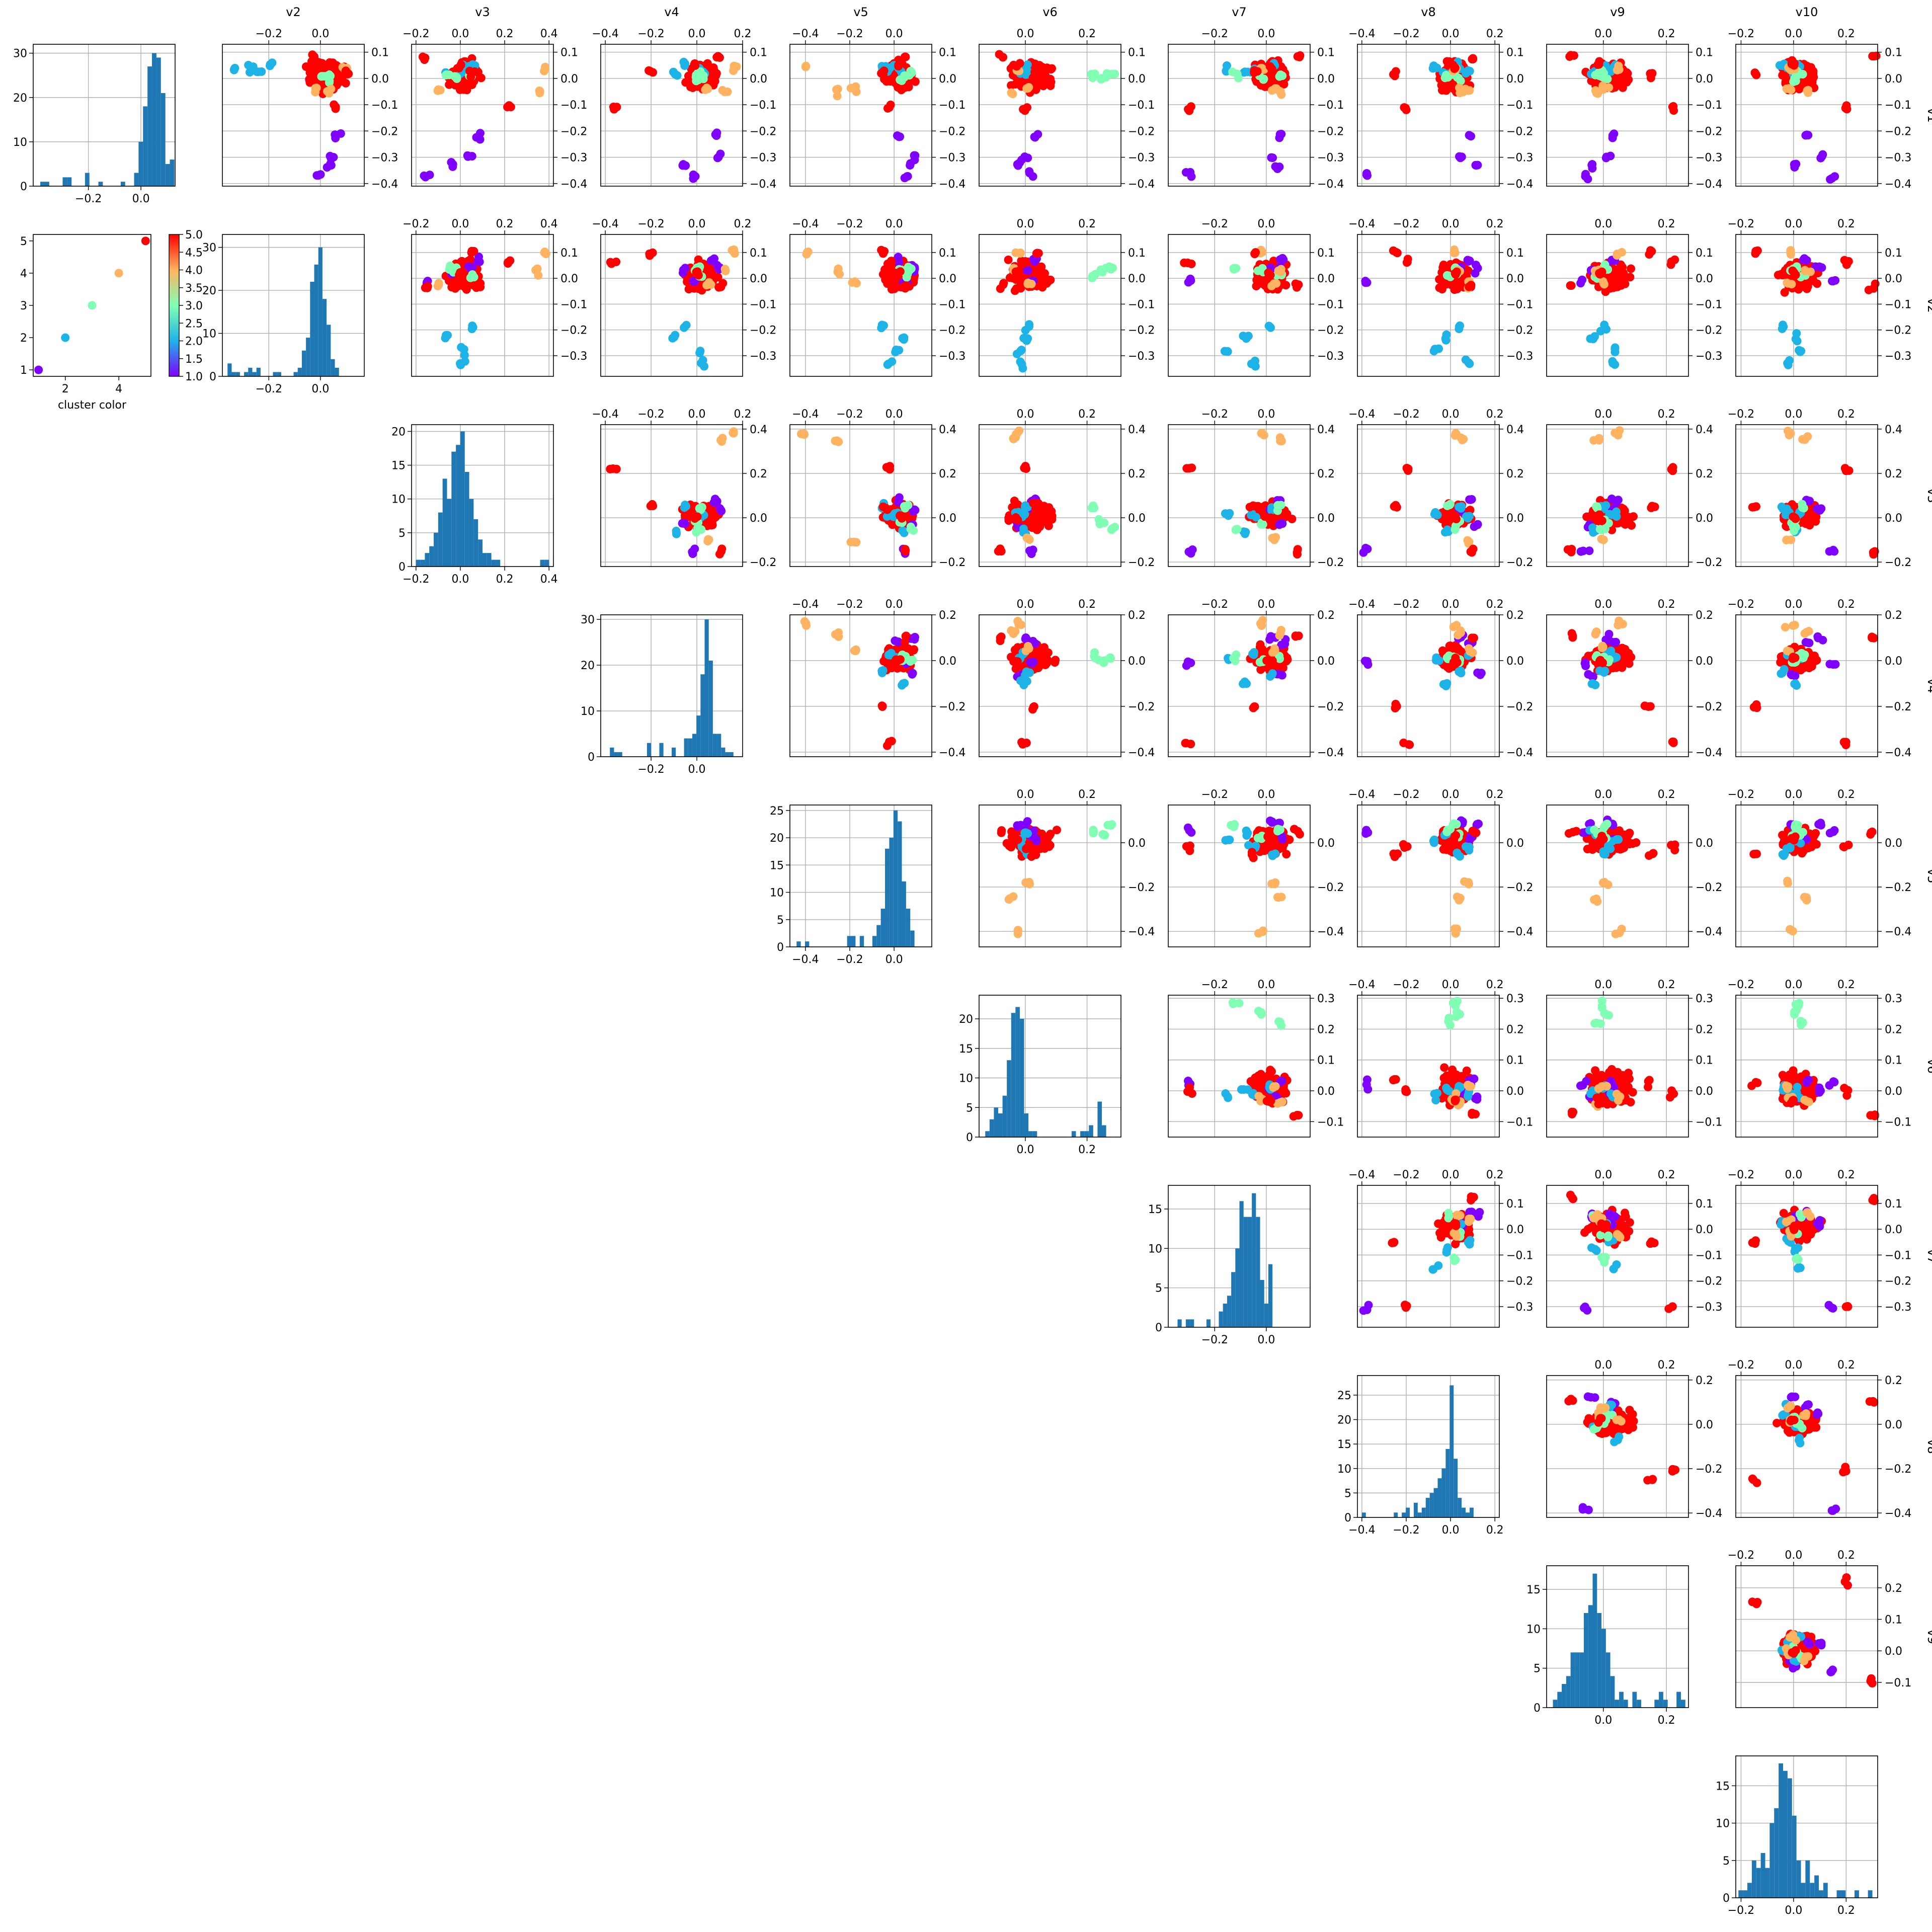 This screenshot has width=1932, height=1932. Describe the element at coordinates (495, 298) in the screenshot. I see `scatter-v2-vs-v3: −0.2 0.0 0.2 0.40.10.0−0.1−0.2−0.3` at that location.